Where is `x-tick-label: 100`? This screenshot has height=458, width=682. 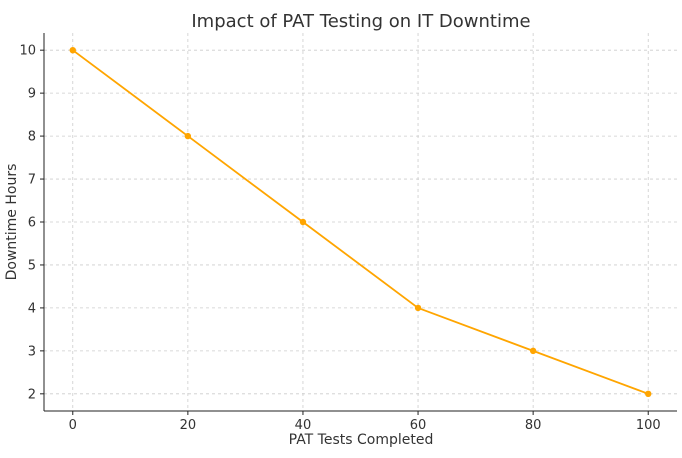 x-tick-label: 100 is located at coordinates (648, 425).